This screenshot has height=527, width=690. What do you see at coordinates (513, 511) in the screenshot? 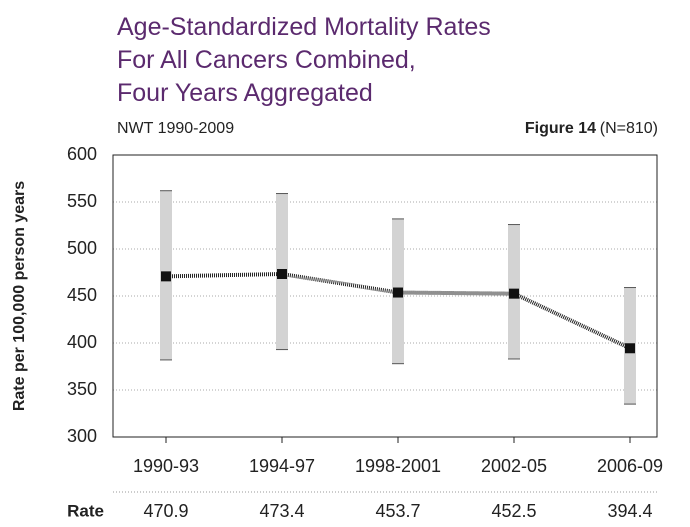
I see `table-value: 452.5` at bounding box center [513, 511].